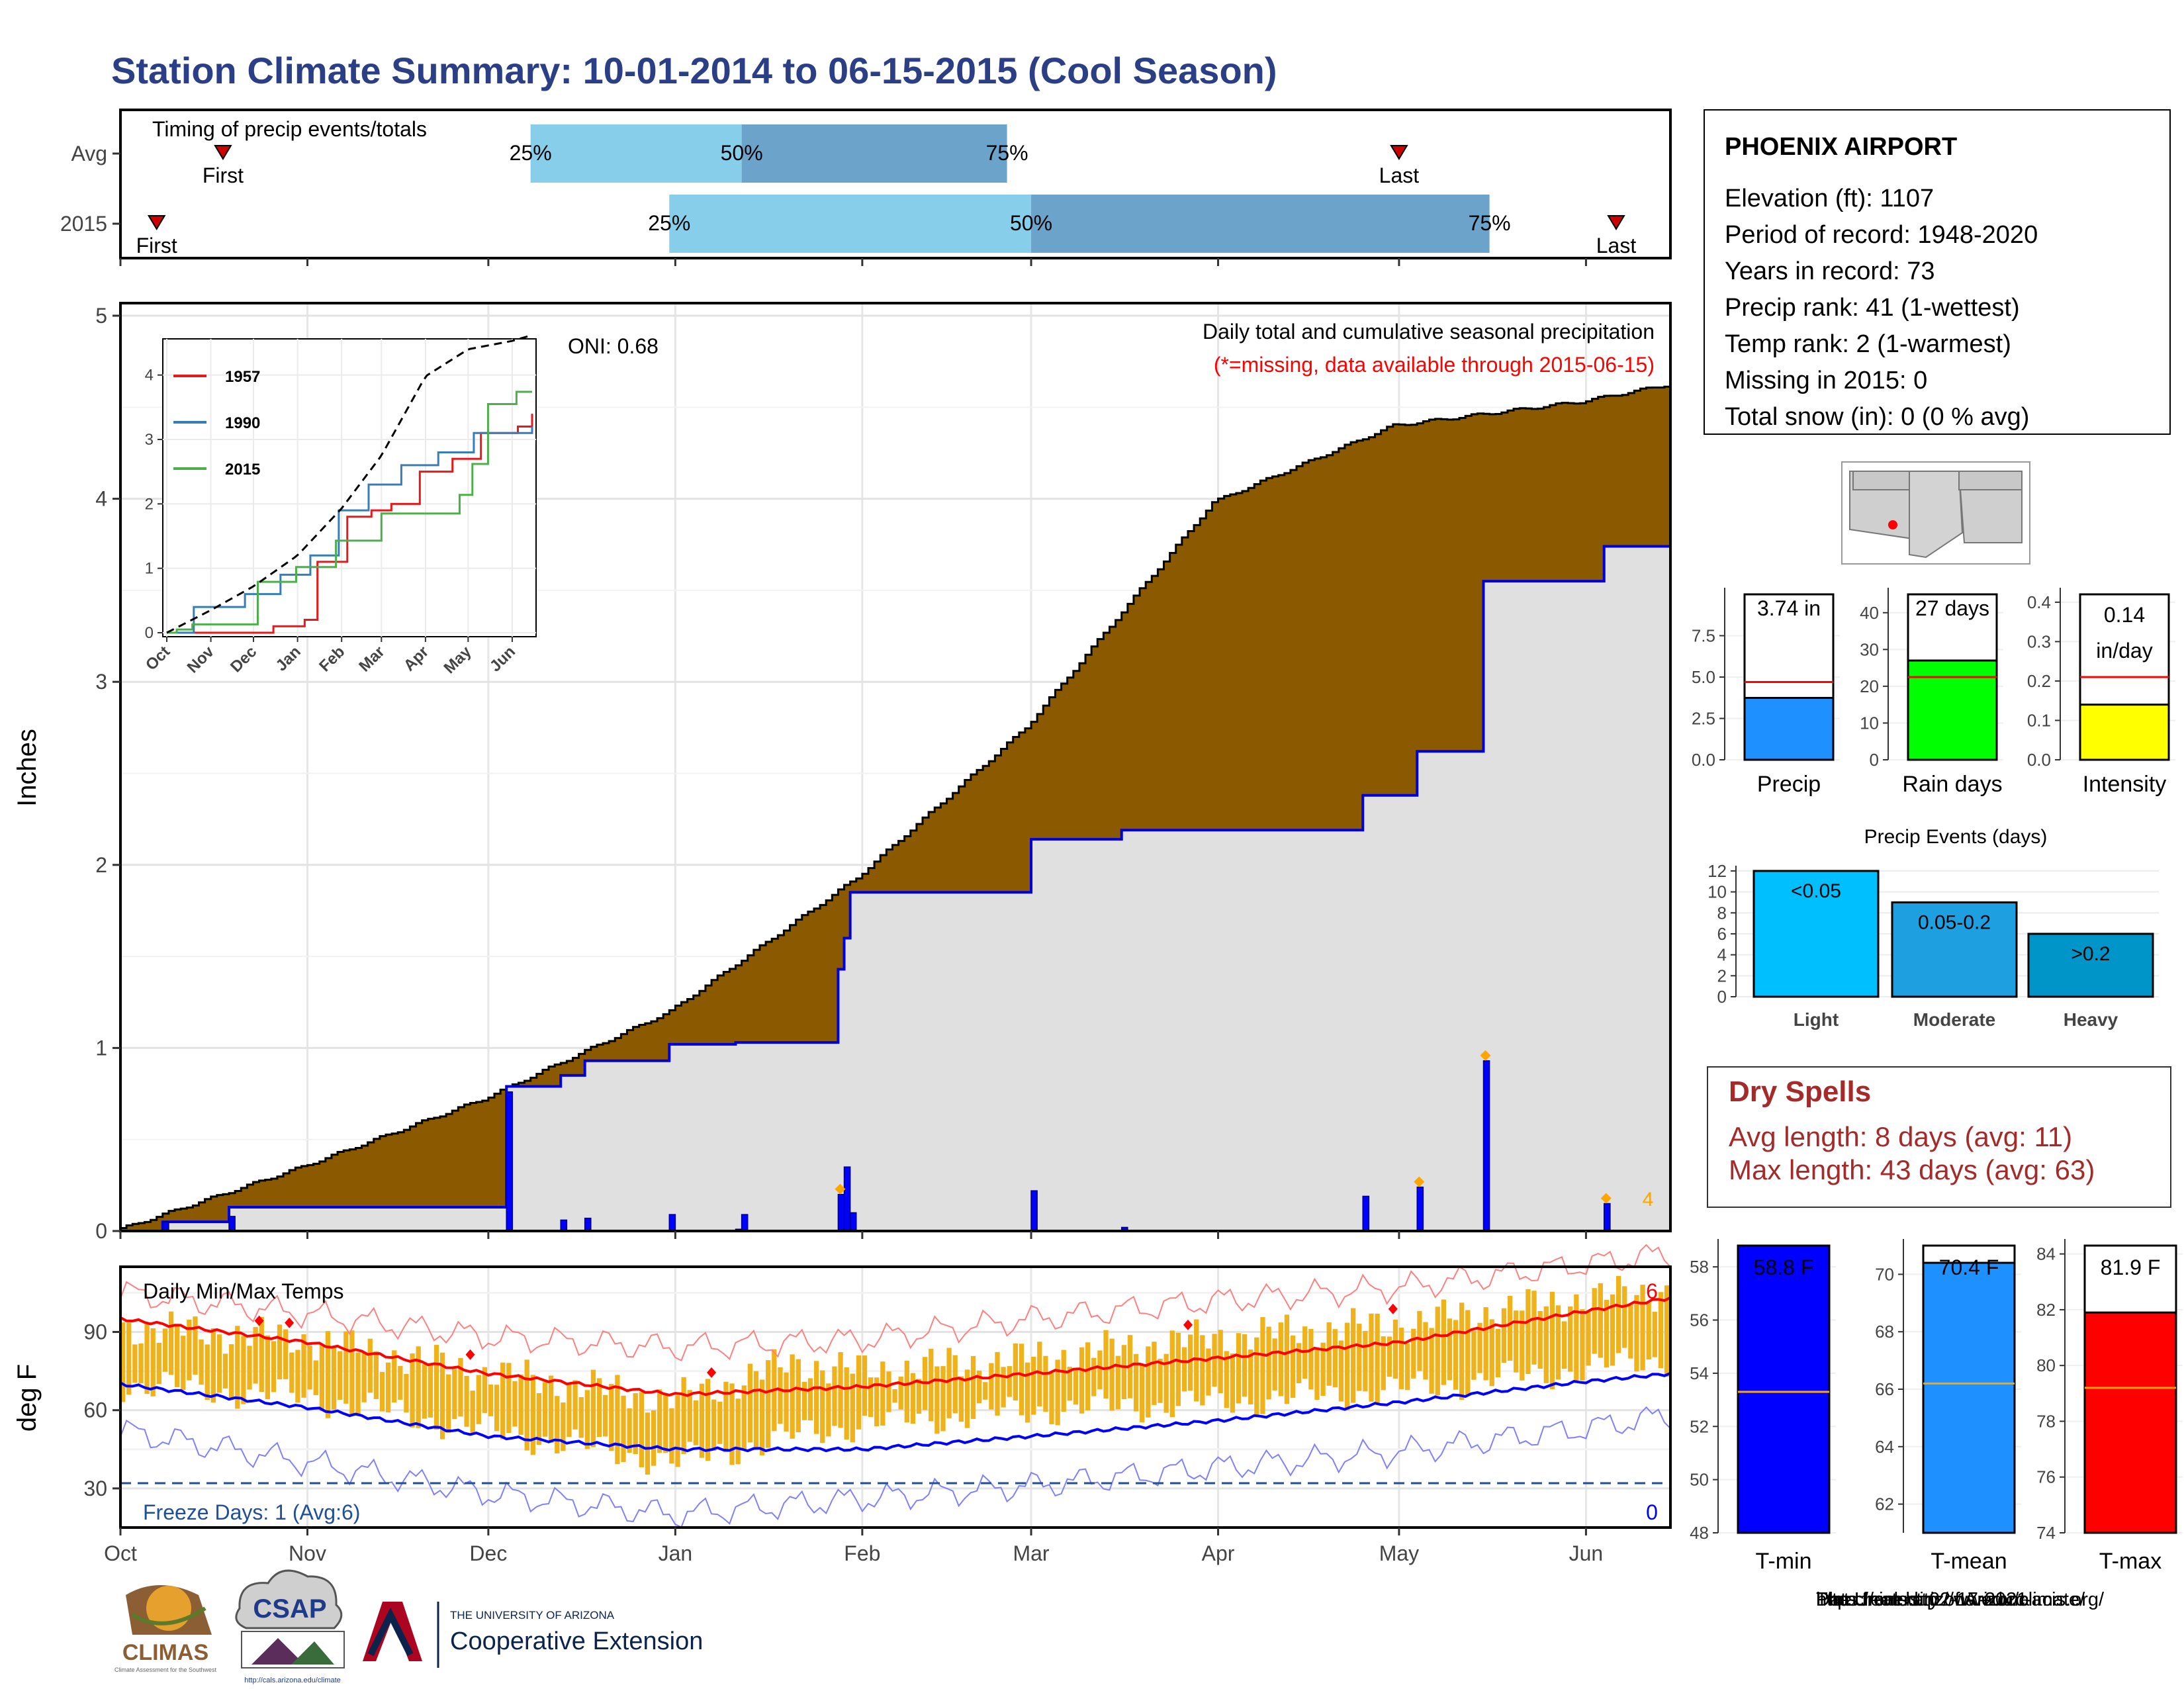 Image resolution: width=2184 pixels, height=1691 pixels. What do you see at coordinates (292, 1680) in the screenshot?
I see `svg-text:http://cals.arizona.edu/climat: http://cals.arizona.edu/climate` at bounding box center [292, 1680].